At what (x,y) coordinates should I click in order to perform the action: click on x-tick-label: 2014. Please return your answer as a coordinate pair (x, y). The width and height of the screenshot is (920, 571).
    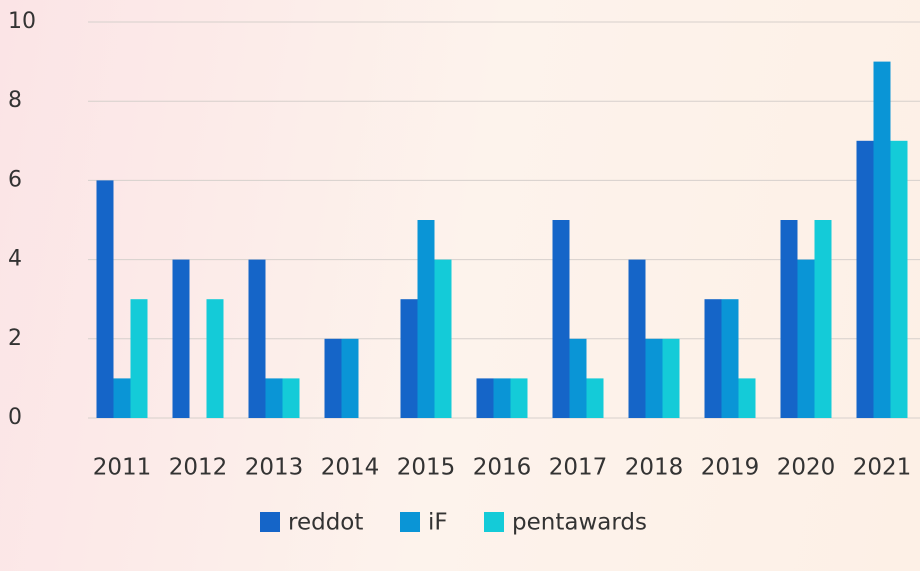
    Looking at the image, I should click on (350, 468).